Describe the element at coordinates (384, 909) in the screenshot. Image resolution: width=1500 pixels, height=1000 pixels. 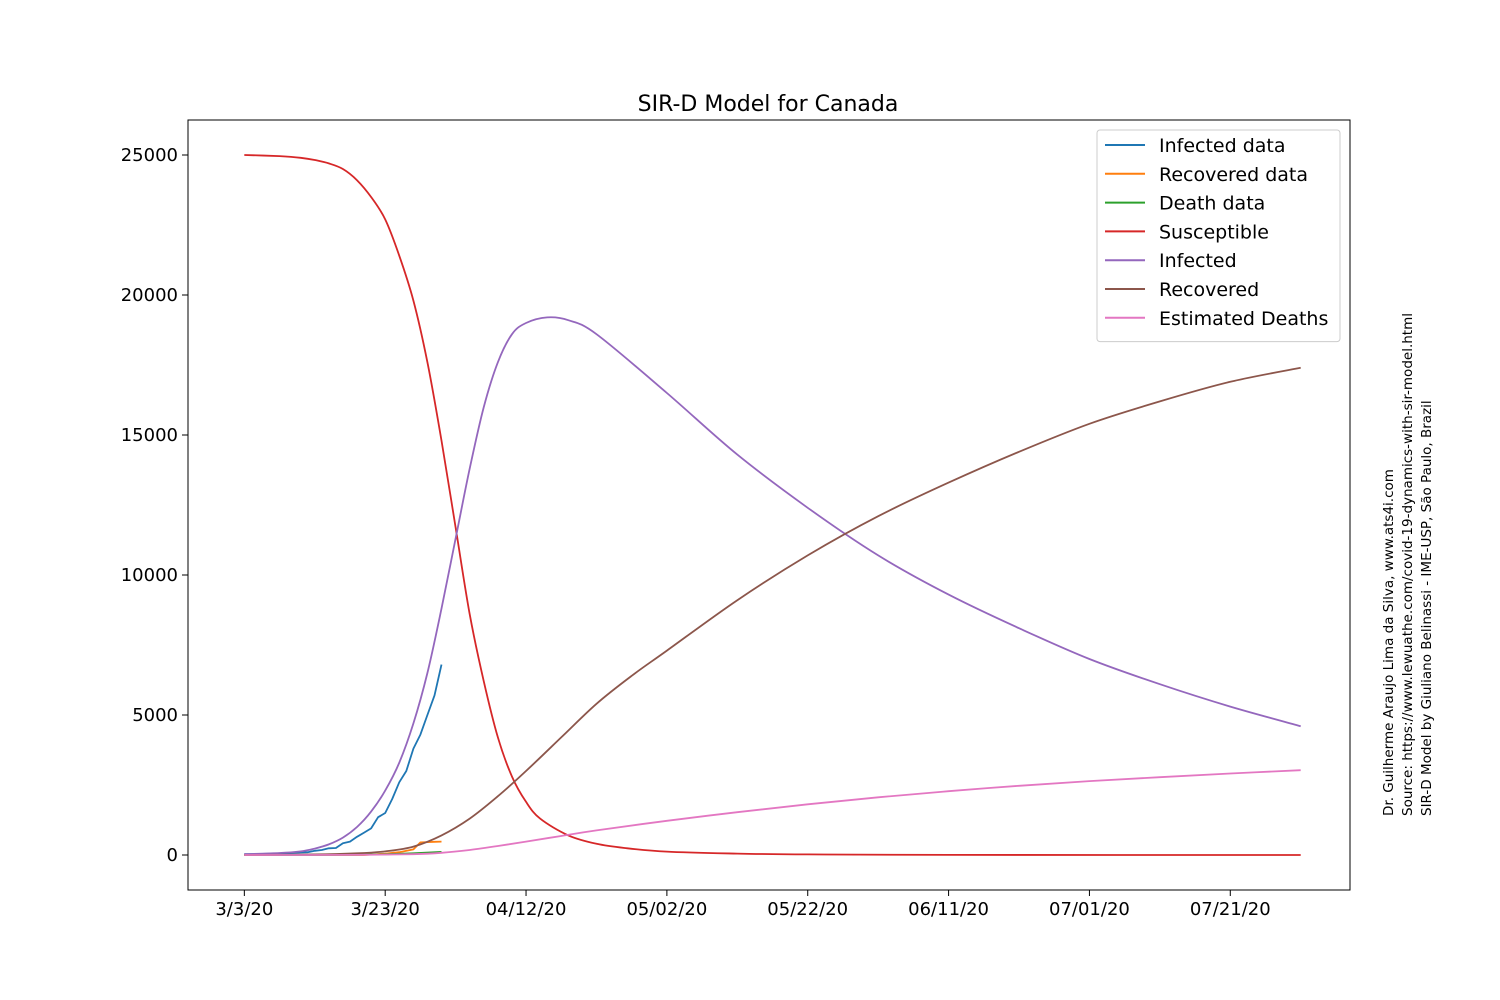
I see `x-tick-label: 3/23/20` at that location.